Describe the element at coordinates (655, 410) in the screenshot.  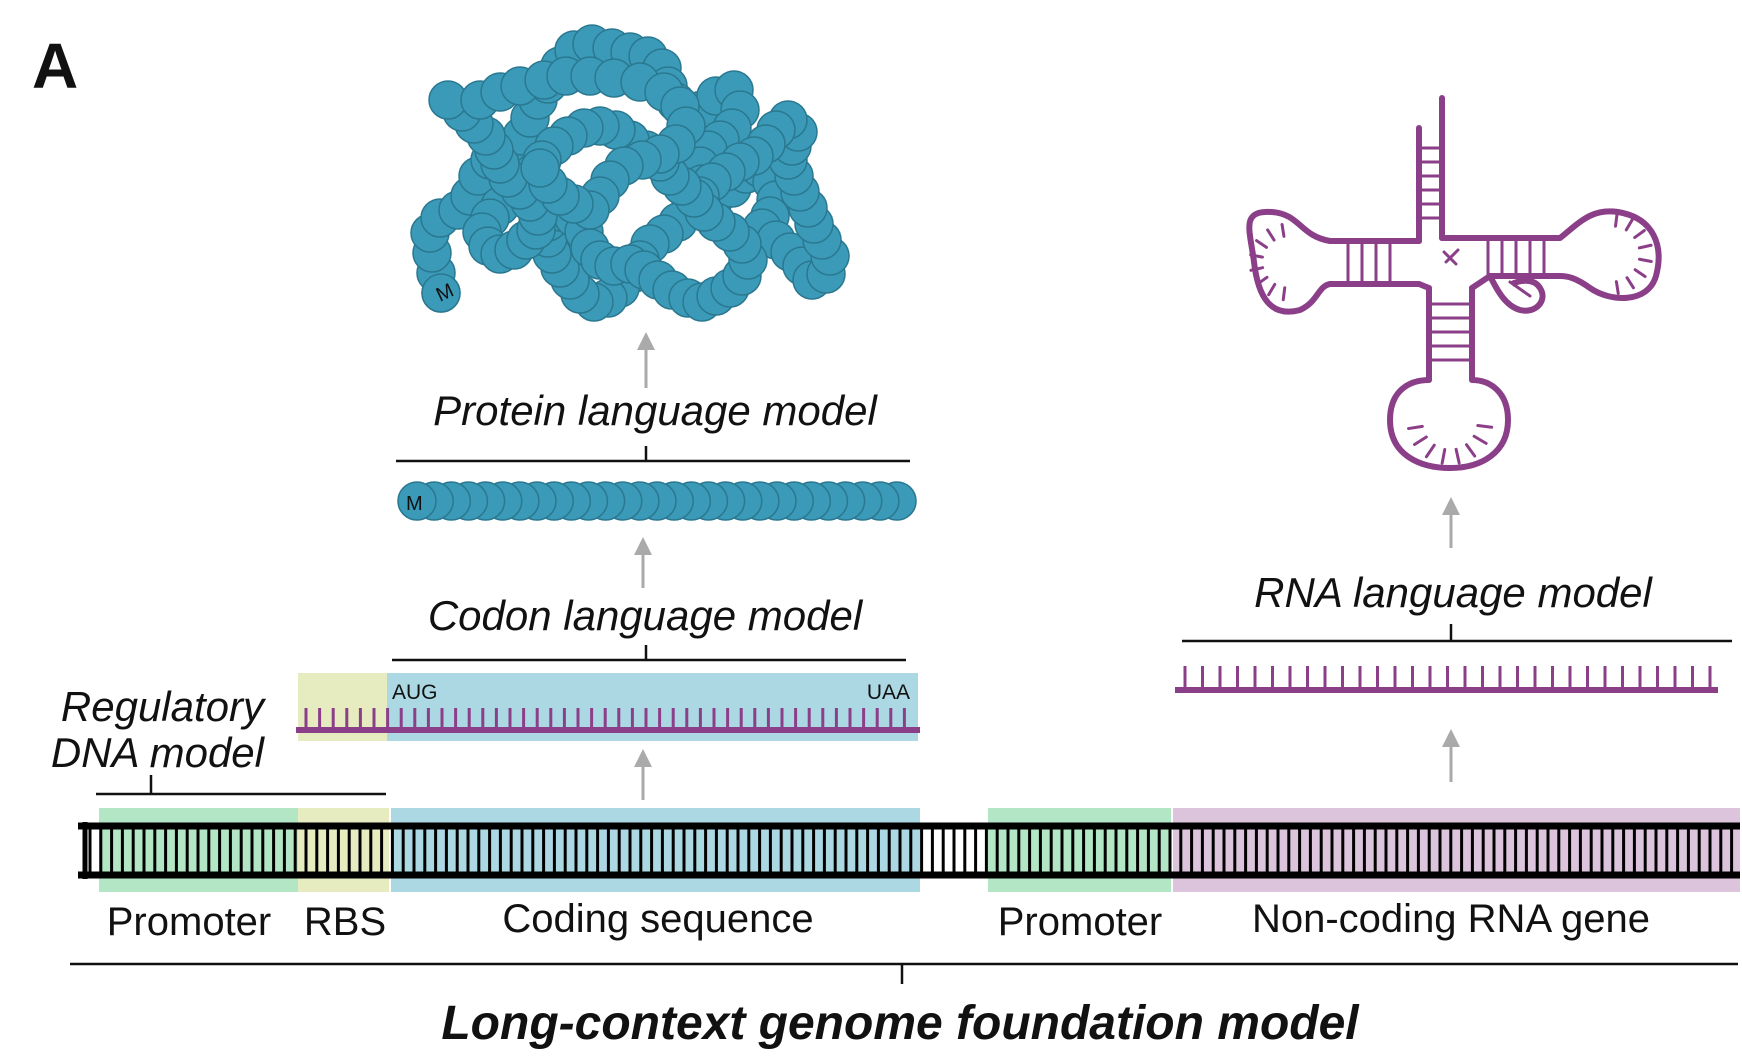
I see `protein-model-label: Protein language model` at that location.